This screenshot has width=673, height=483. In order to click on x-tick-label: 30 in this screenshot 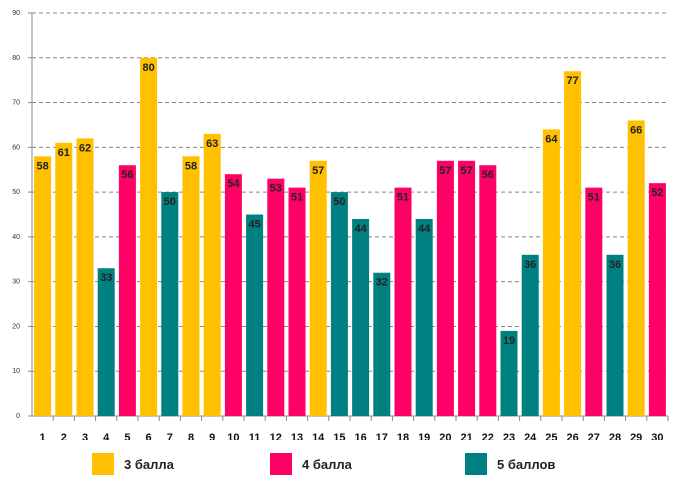, I will do `click(657, 436)`.